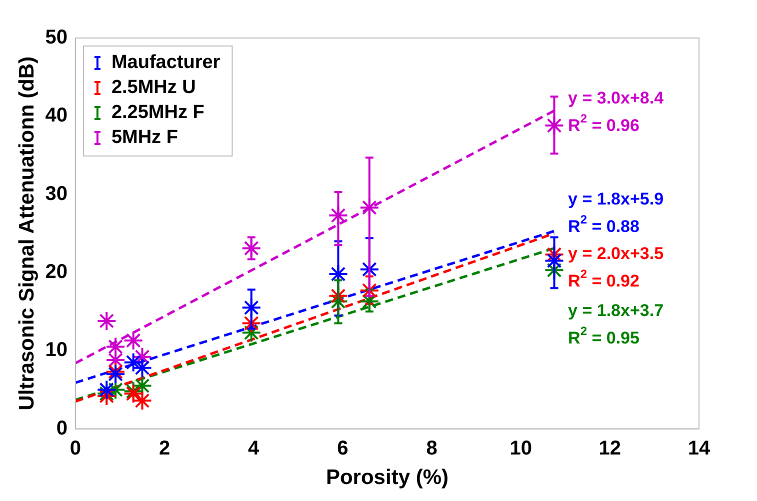 Image resolution: width=757 pixels, height=501 pixels. What do you see at coordinates (616, 254) in the screenshot?
I see `annotation: y = 2.0x+3.5` at bounding box center [616, 254].